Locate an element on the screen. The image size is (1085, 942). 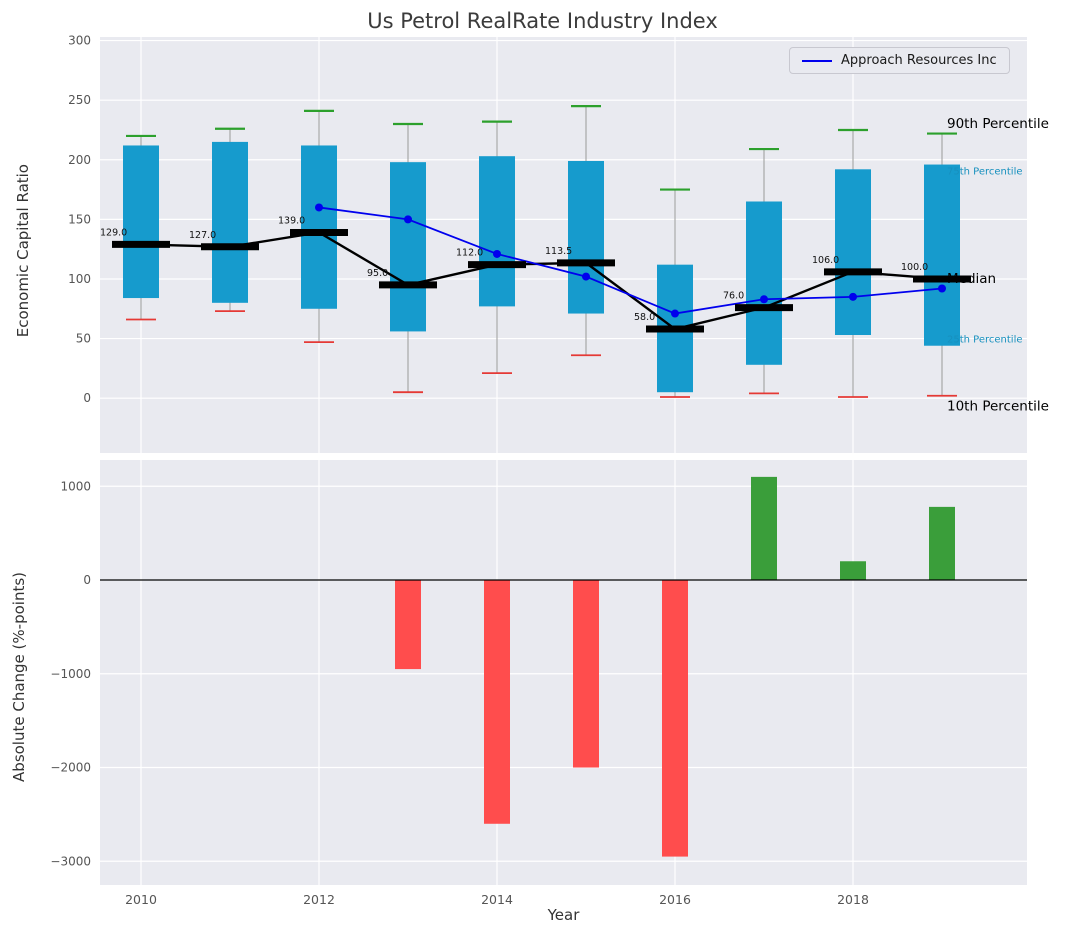
y-tick-label: 150 is located at coordinates (79, 219).